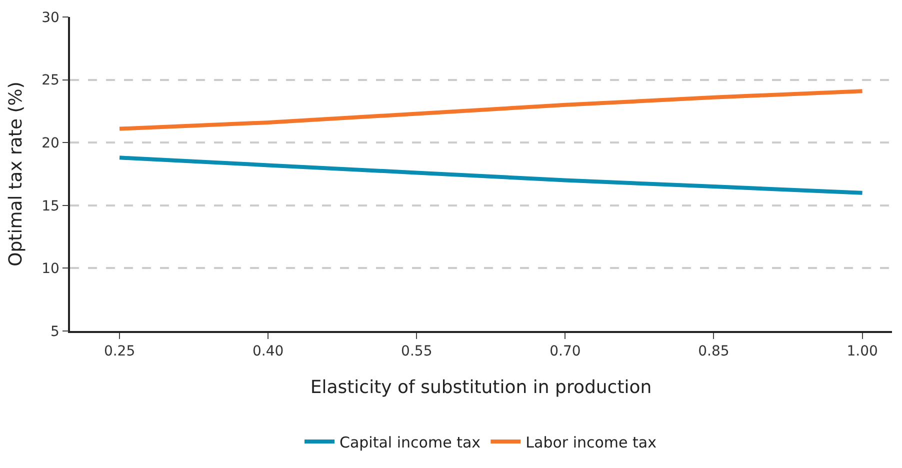 This screenshot has width=902, height=468. Describe the element at coordinates (410, 442) in the screenshot. I see `legend-label: Capital income tax` at that location.